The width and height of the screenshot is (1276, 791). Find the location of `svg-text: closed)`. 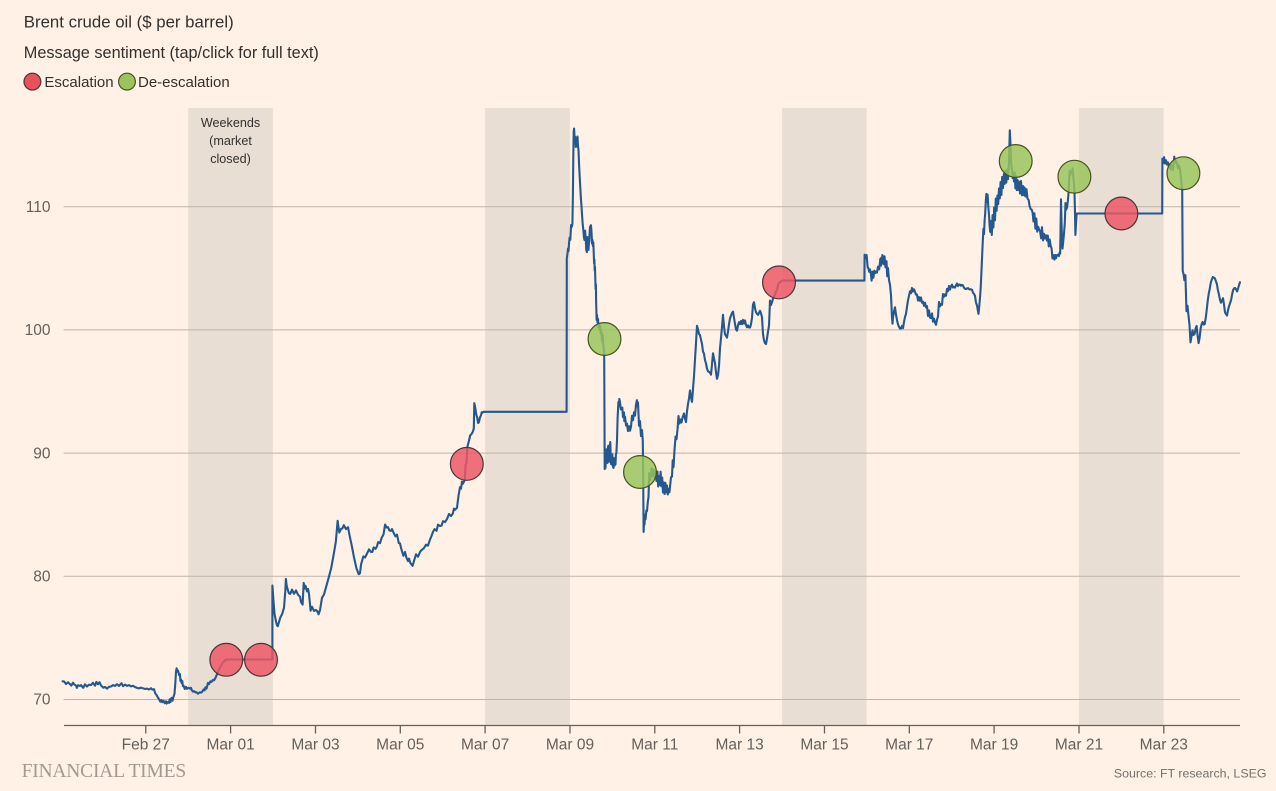

svg-text: closed) is located at coordinates (230, 159).